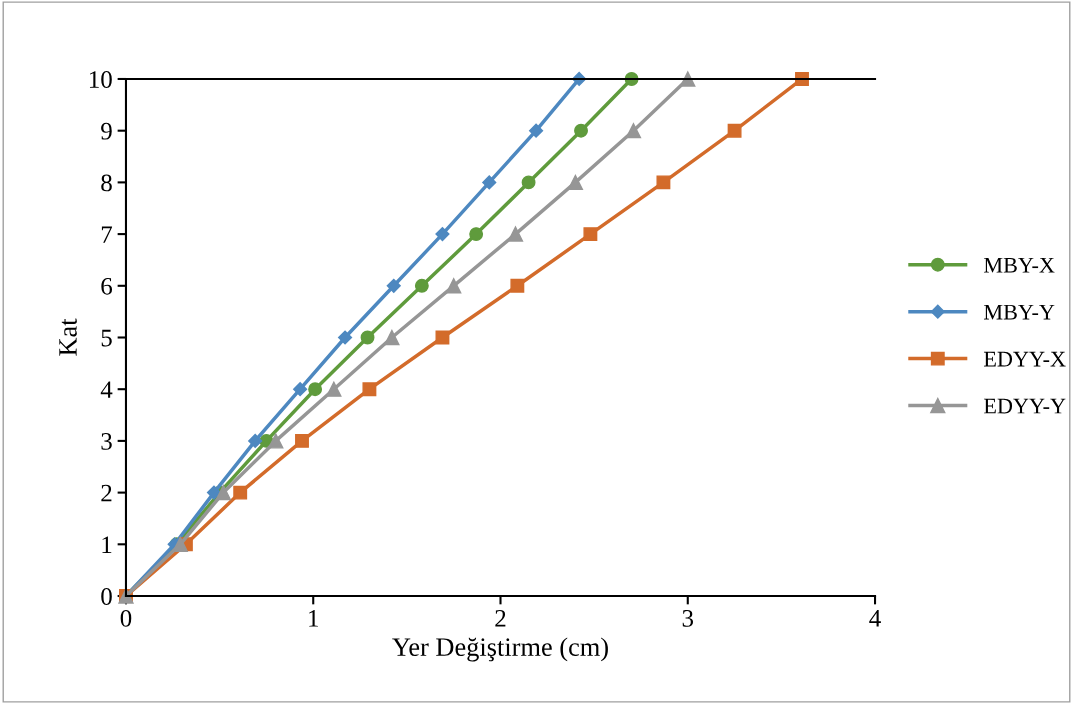 This screenshot has height=704, width=1073. What do you see at coordinates (106, 493) in the screenshot?
I see `y-tick-label: 2` at bounding box center [106, 493].